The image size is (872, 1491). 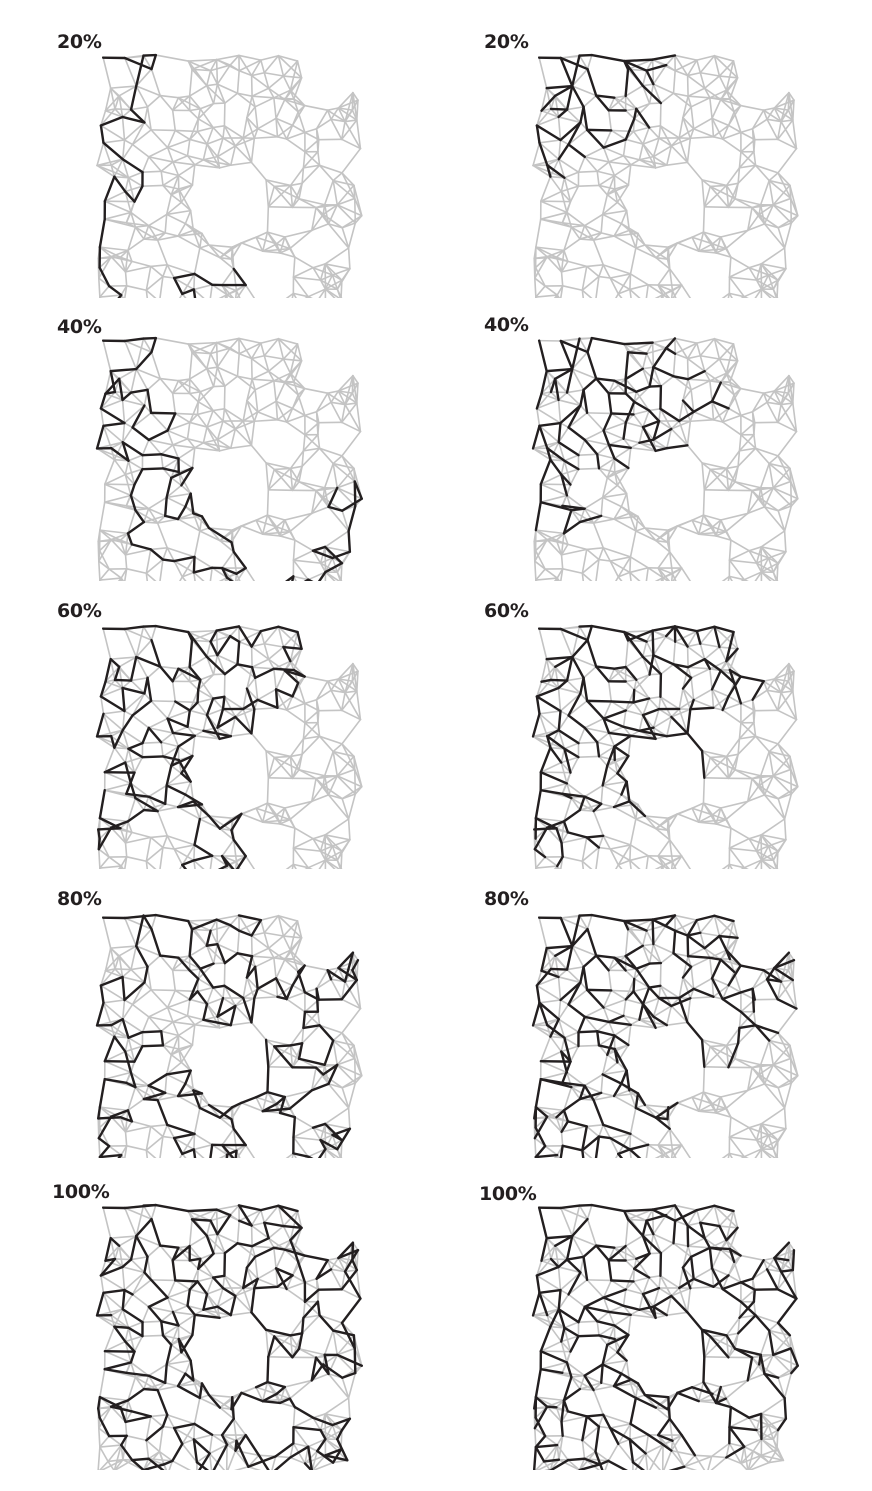 What do you see at coordinates (200, 746) in the screenshot?
I see `highlighted-path-edges` at bounding box center [200, 746].